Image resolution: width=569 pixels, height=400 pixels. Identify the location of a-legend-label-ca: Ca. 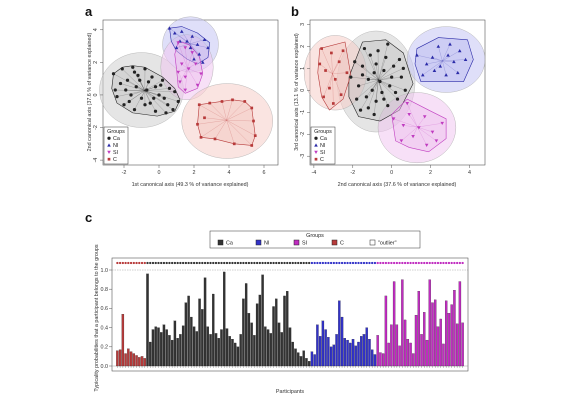
(116, 139).